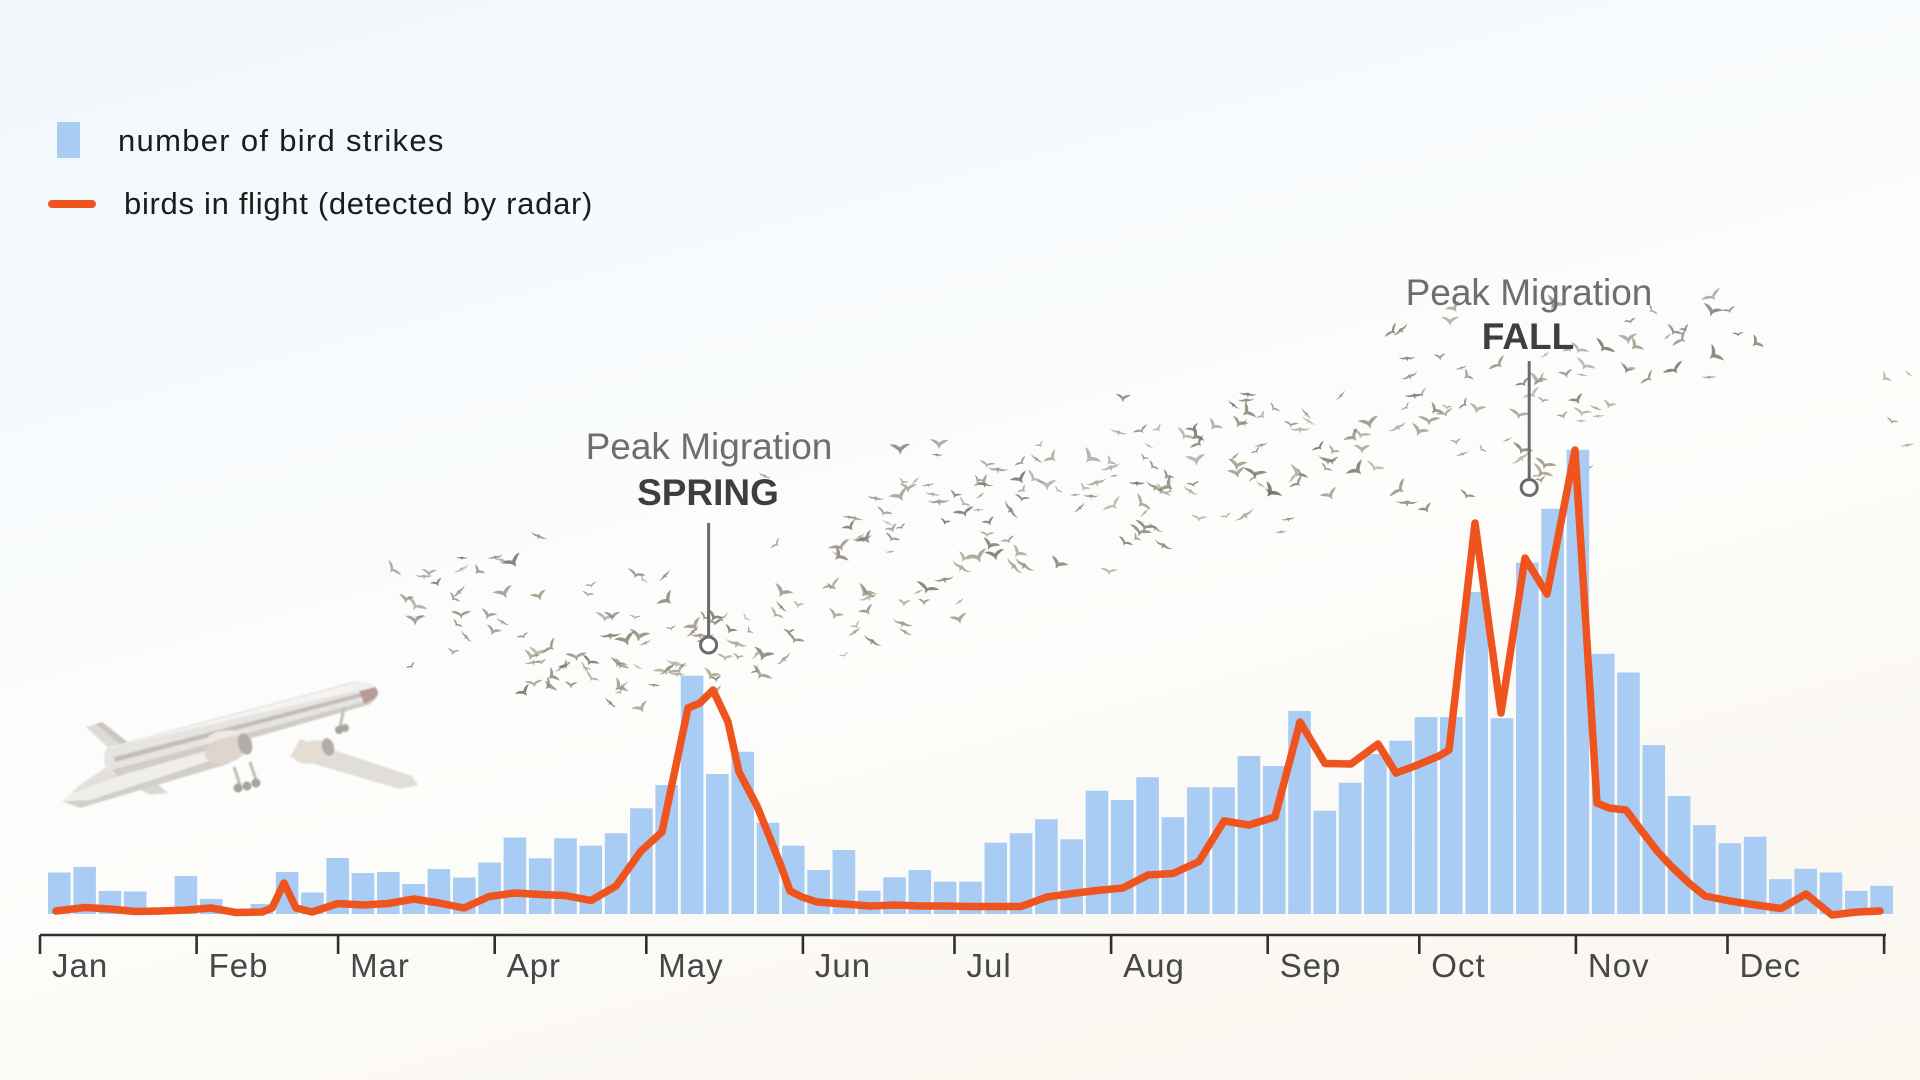 Image resolution: width=1920 pixels, height=1080 pixels. What do you see at coordinates (380, 965) in the screenshot?
I see `svg-text: Mar` at bounding box center [380, 965].